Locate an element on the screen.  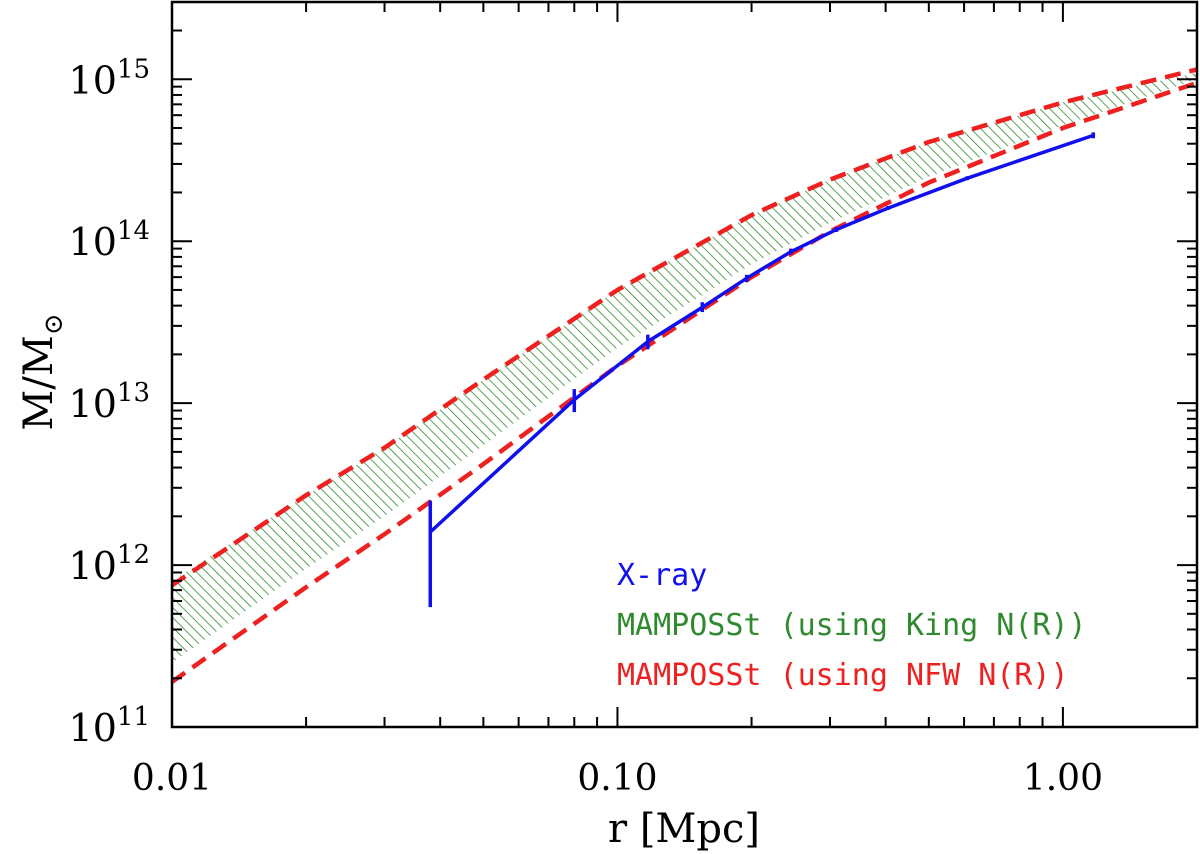
y-tick-label: 1013 is located at coordinates (109, 402).